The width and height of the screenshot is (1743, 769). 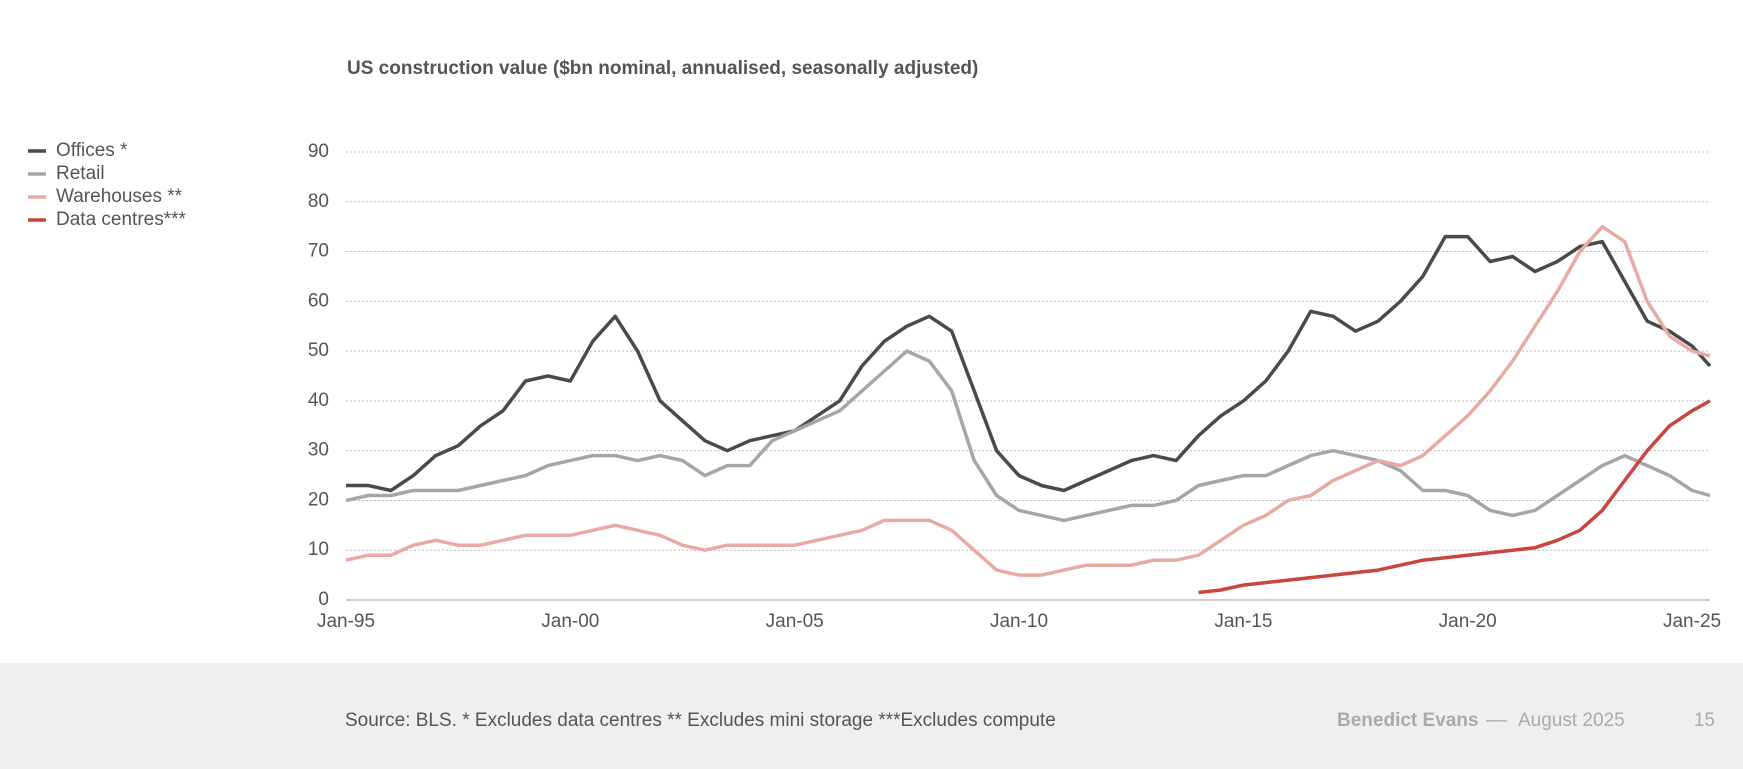 What do you see at coordinates (80, 173) in the screenshot?
I see `legend-label: Retail` at bounding box center [80, 173].